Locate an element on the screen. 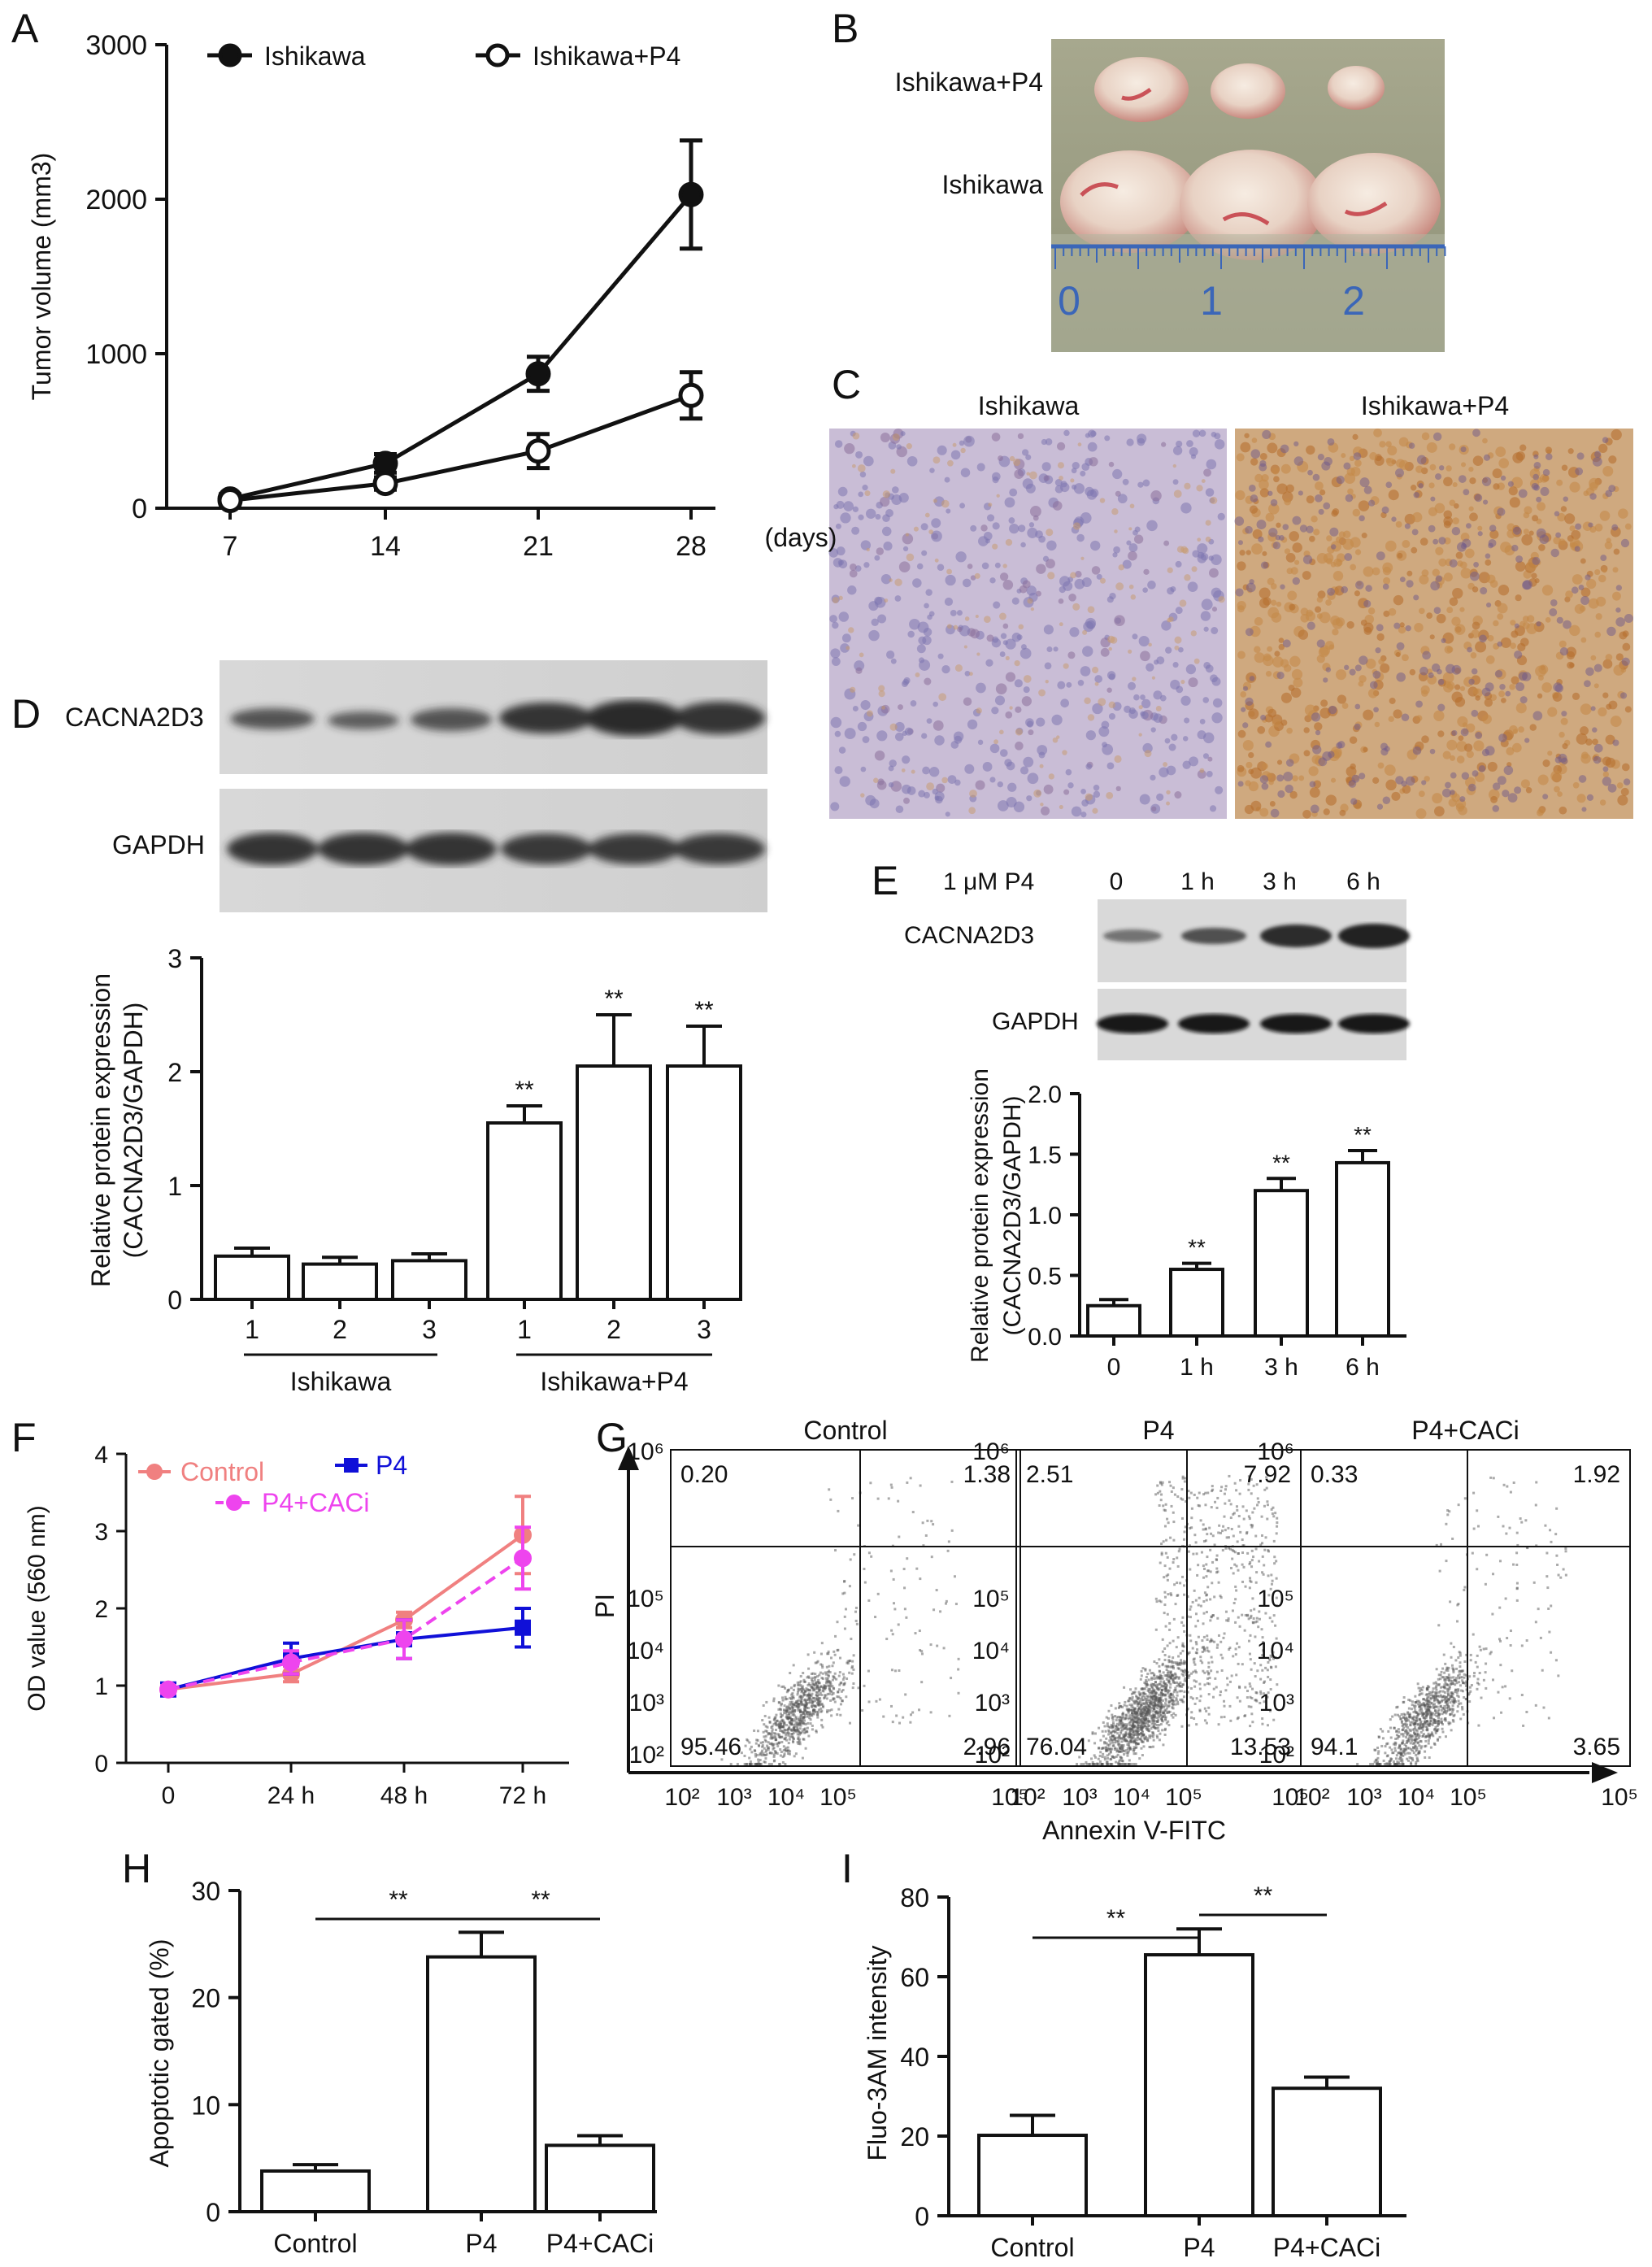 The width and height of the screenshot is (1652, 2267). g-y-label: PI is located at coordinates (605, 1606).